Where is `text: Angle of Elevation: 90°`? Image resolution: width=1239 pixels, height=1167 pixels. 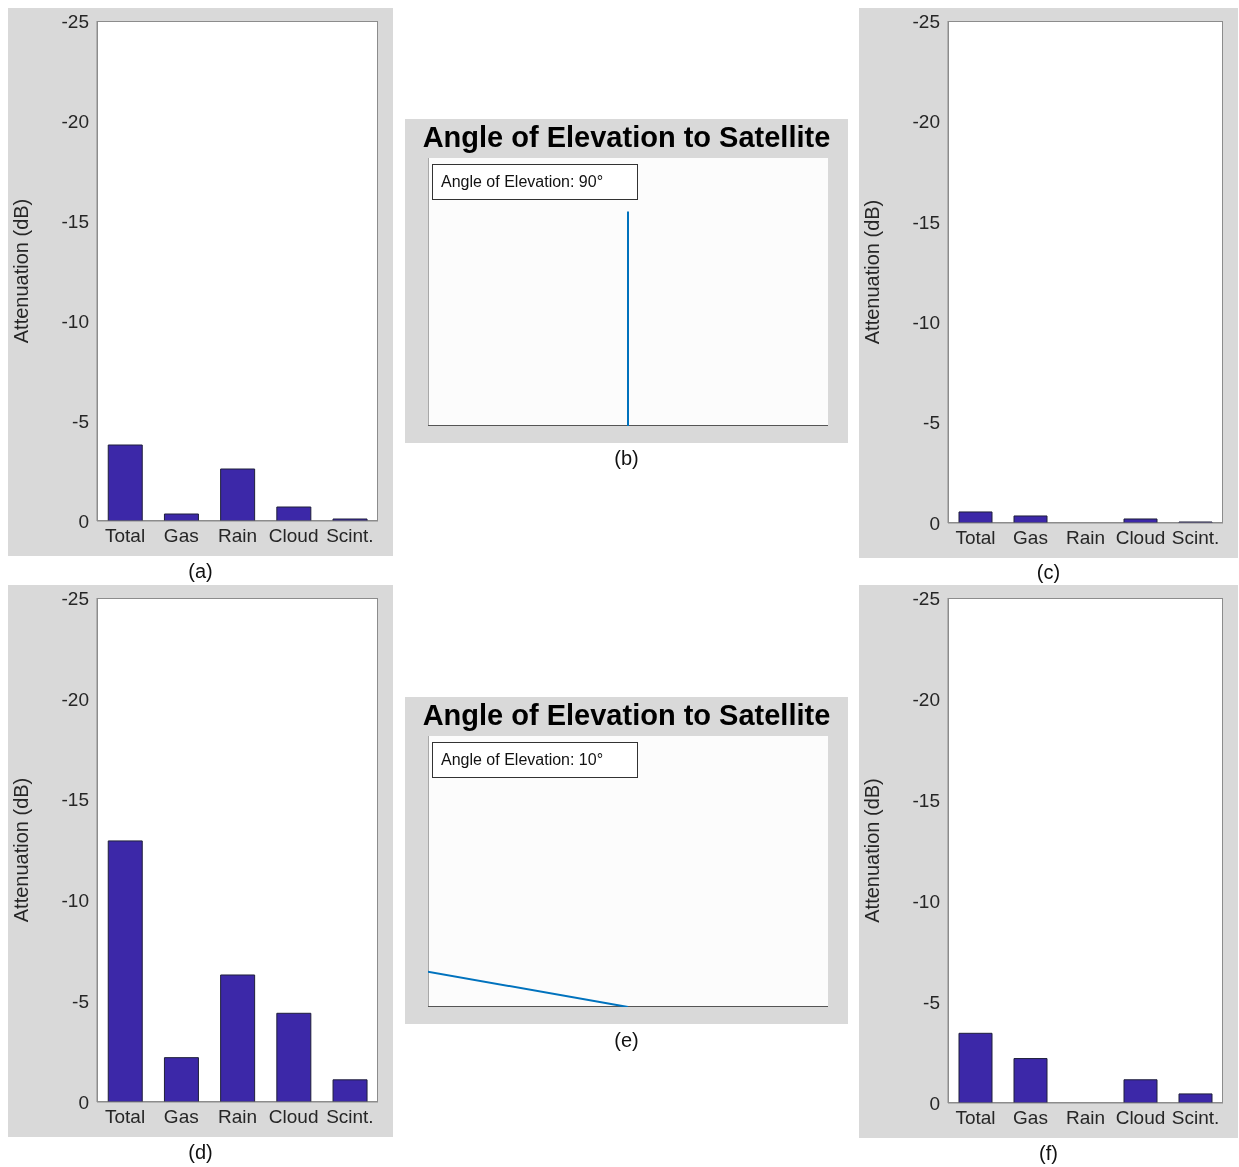 text: Angle of Elevation: 90° is located at coordinates (535, 182).